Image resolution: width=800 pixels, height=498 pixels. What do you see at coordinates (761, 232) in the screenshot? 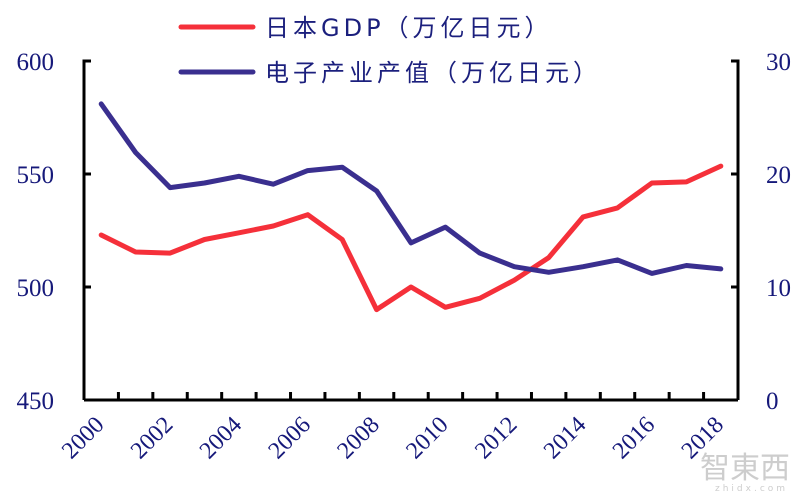
I see `right-y-ticks: 0 10 20 30` at bounding box center [761, 232].